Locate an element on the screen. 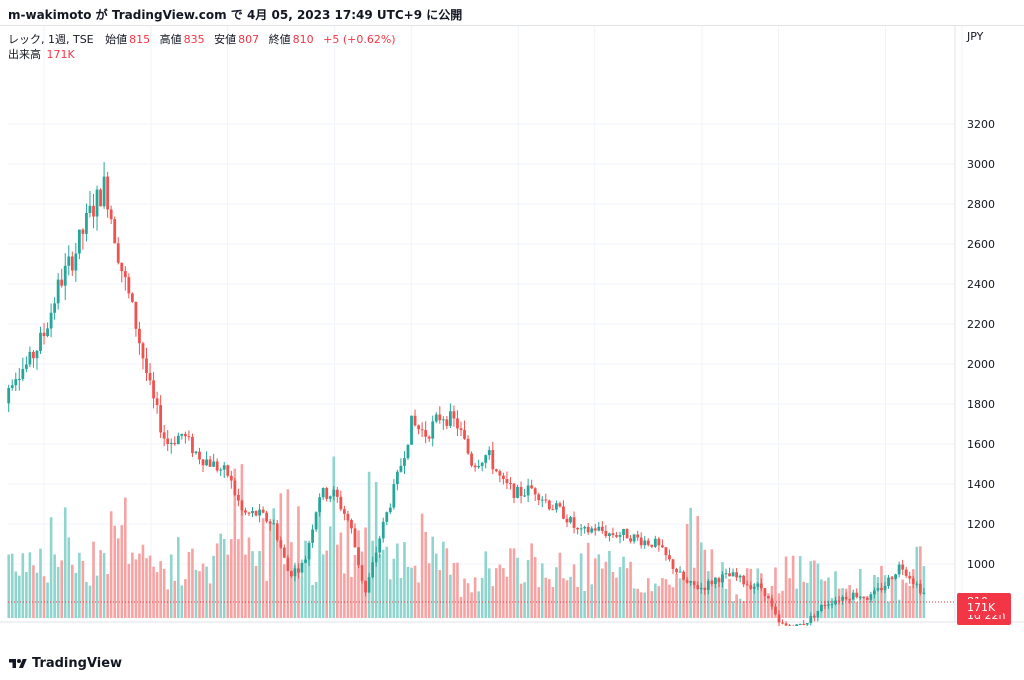 The image size is (1024, 680). y-tick-label: 1000 is located at coordinates (981, 564).